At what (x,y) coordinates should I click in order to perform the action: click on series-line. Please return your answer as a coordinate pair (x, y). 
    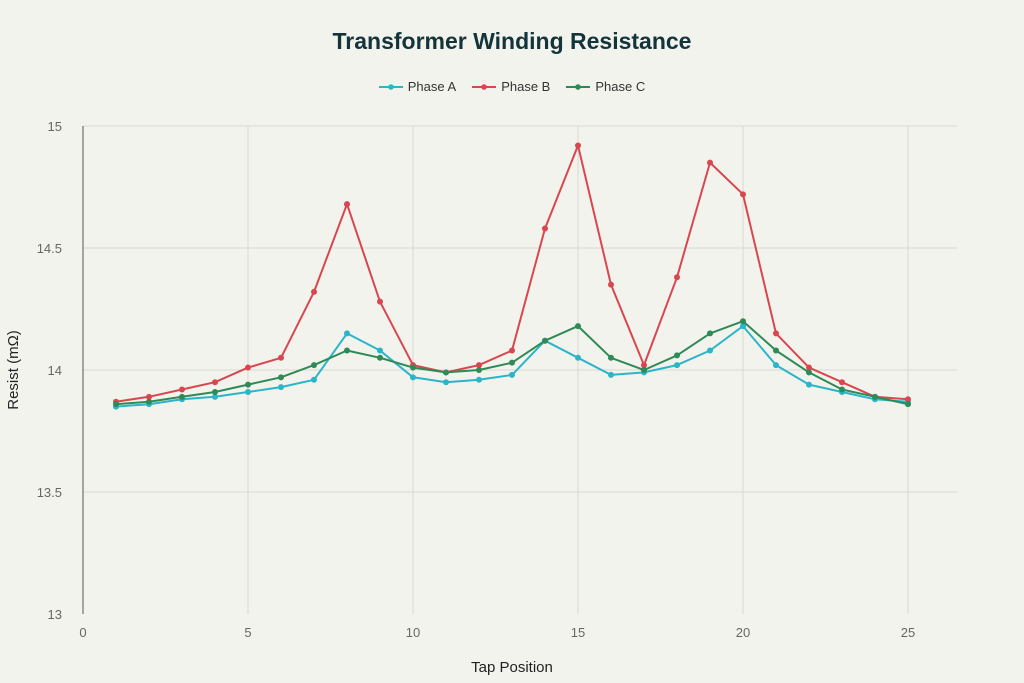
    Looking at the image, I should click on (512, 366).